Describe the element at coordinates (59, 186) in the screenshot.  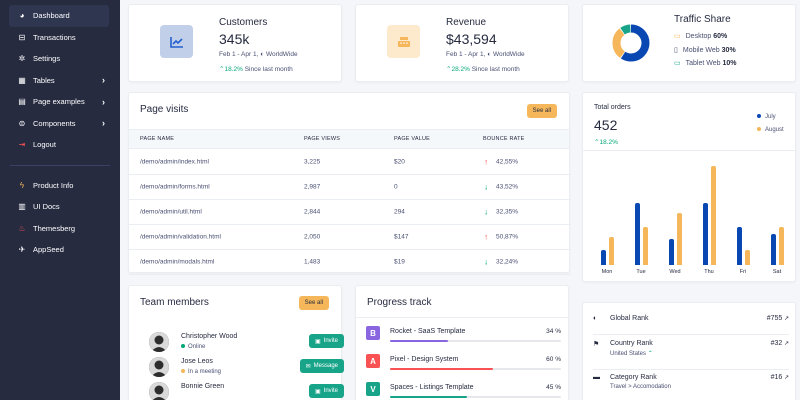
I see `sidebar-item-product-info: ϟ Product Info` at that location.